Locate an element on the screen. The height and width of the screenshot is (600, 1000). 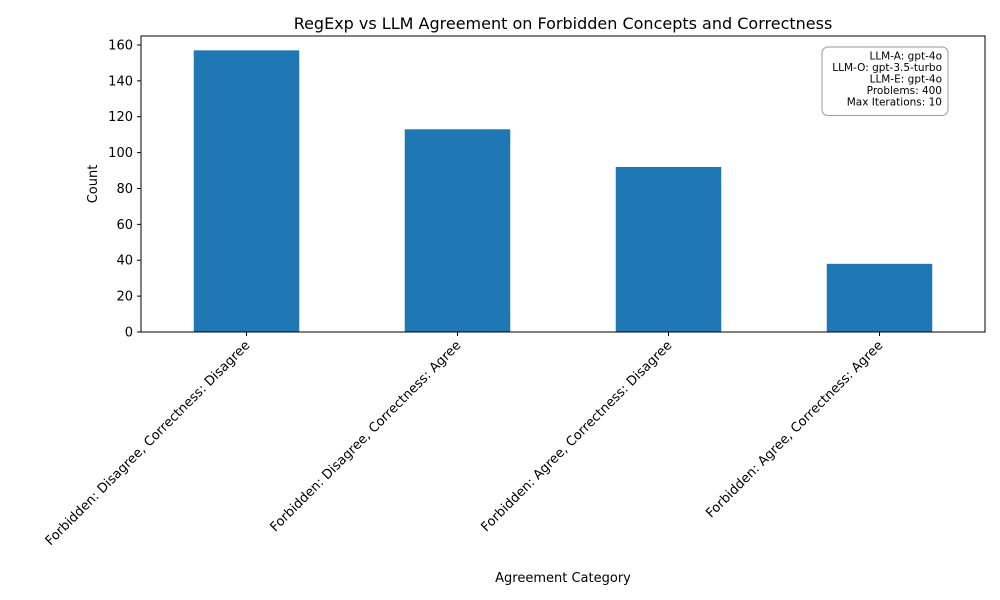
annotation-line: Problems: 400 is located at coordinates (904, 91).